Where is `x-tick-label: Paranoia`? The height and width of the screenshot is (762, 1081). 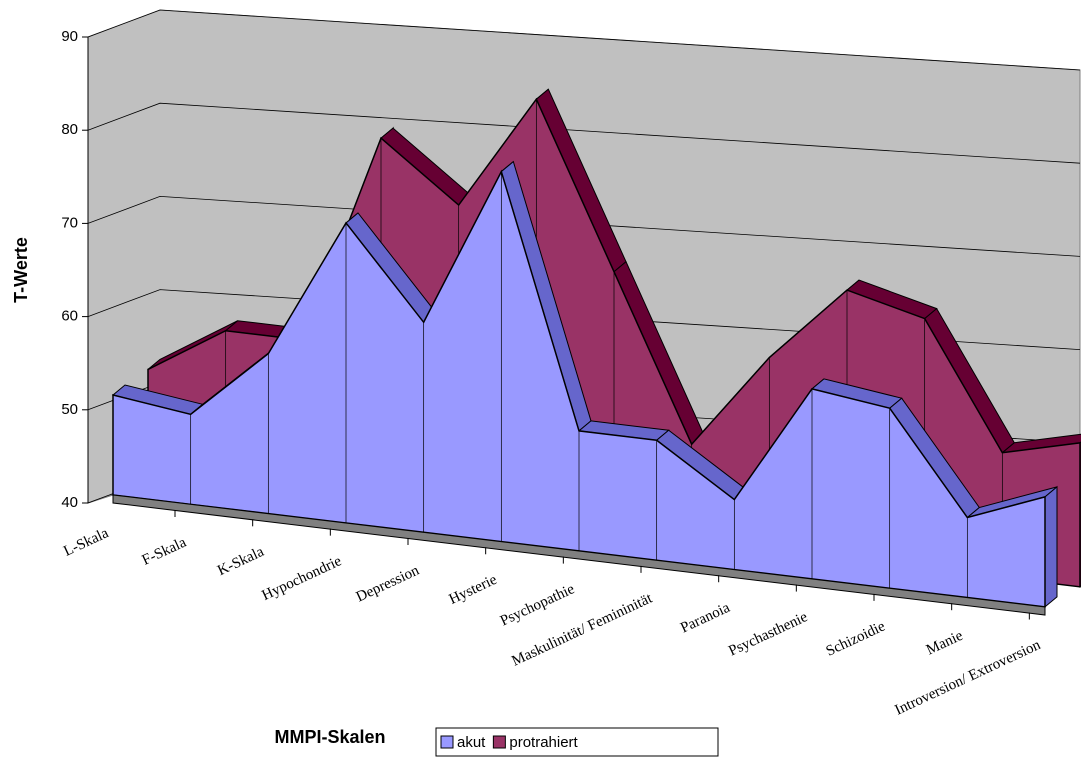 x-tick-label: Paranoia is located at coordinates (705, 618).